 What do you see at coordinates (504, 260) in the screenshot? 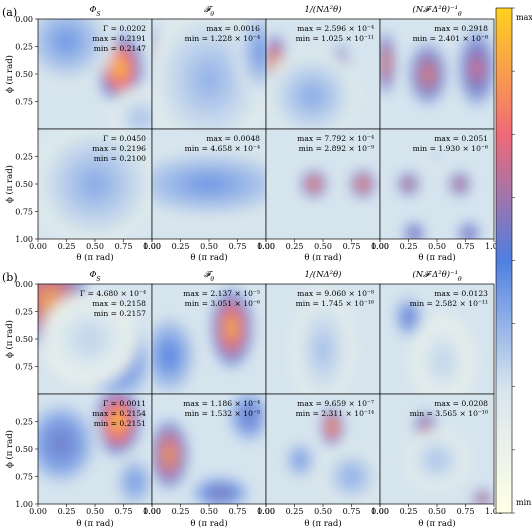
I see `colorbar-gradient` at bounding box center [504, 260].